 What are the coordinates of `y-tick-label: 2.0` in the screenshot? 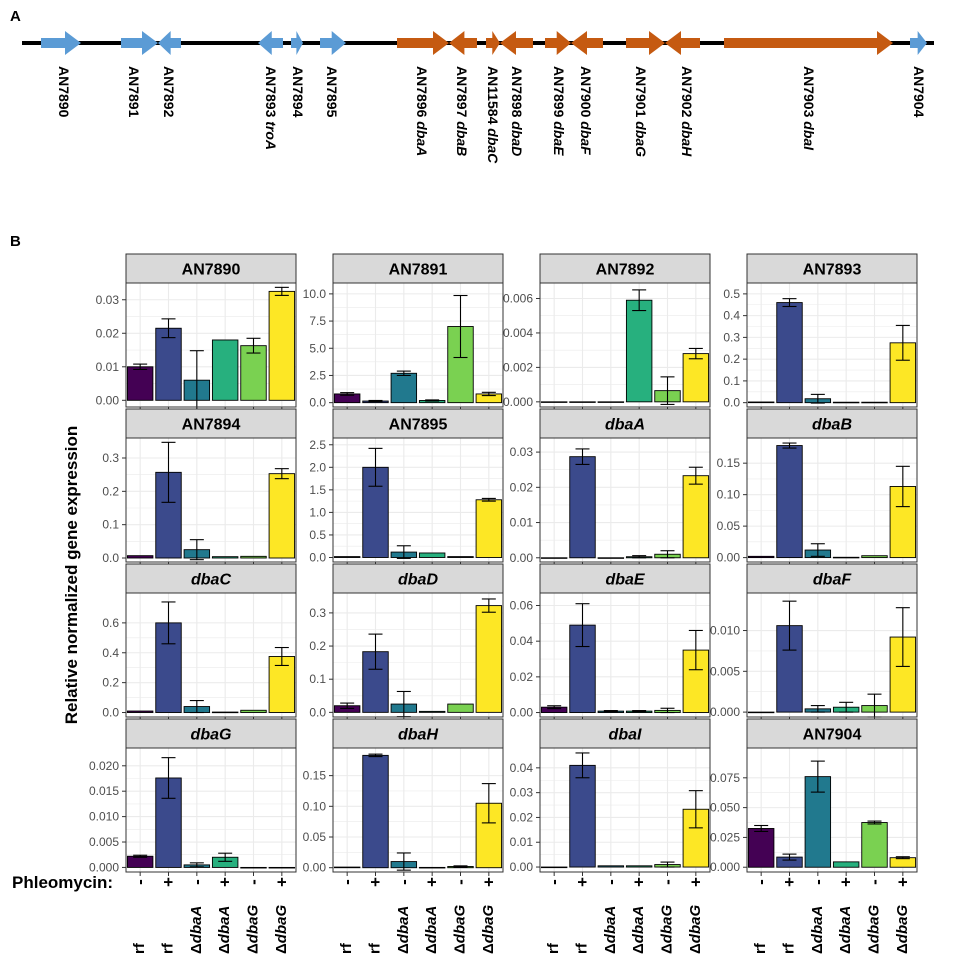 It's located at (317, 467).